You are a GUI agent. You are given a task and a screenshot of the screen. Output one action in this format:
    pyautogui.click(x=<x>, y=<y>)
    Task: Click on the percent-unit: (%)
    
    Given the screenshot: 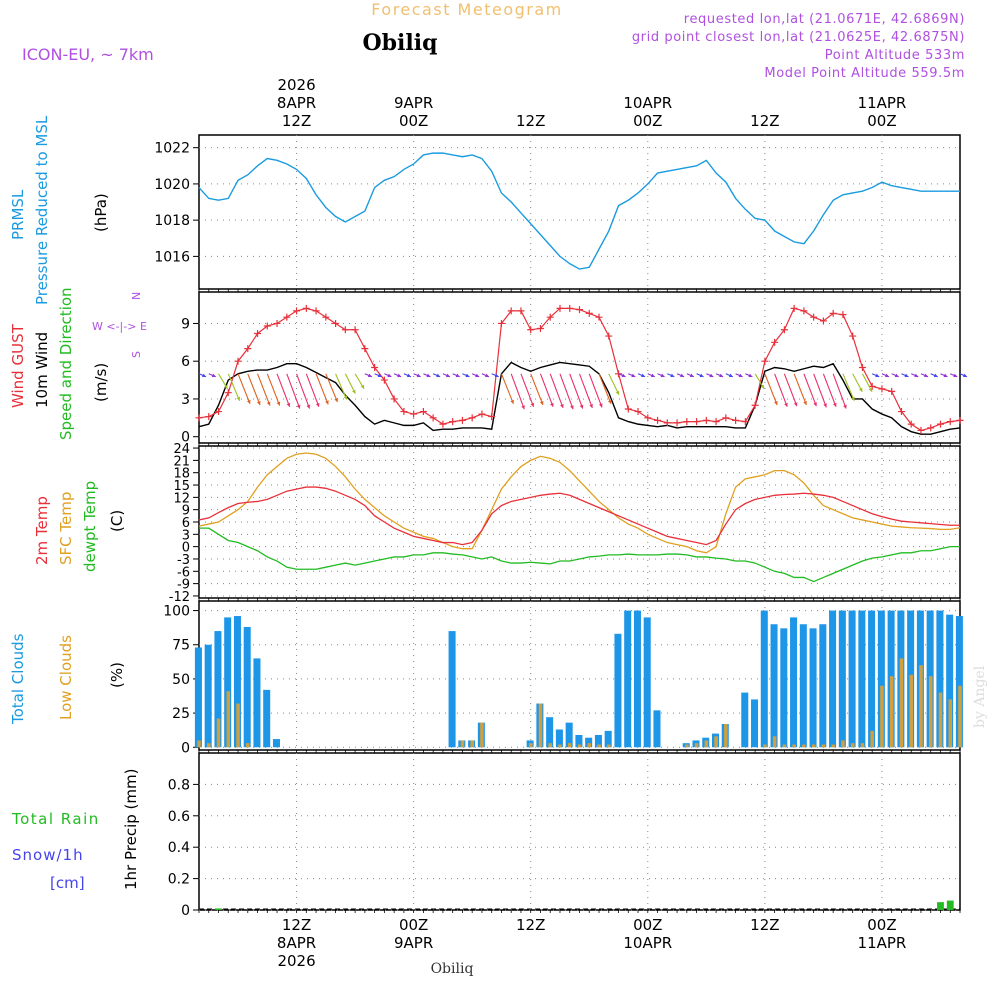 What is the action you would take?
    pyautogui.click(x=117, y=675)
    